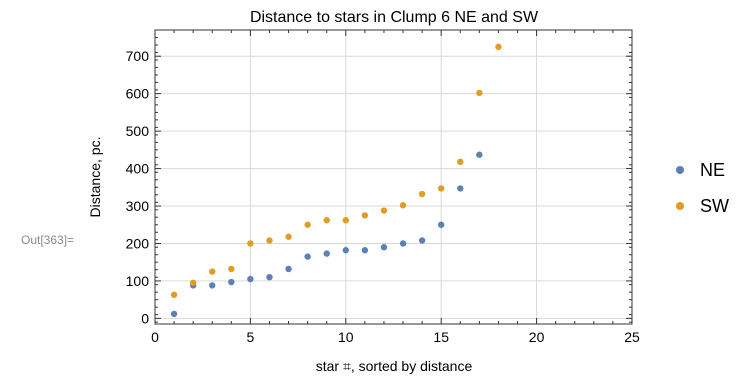 The height and width of the screenshot is (377, 744). I want to click on y-tick-label: 700, so click(138, 56).